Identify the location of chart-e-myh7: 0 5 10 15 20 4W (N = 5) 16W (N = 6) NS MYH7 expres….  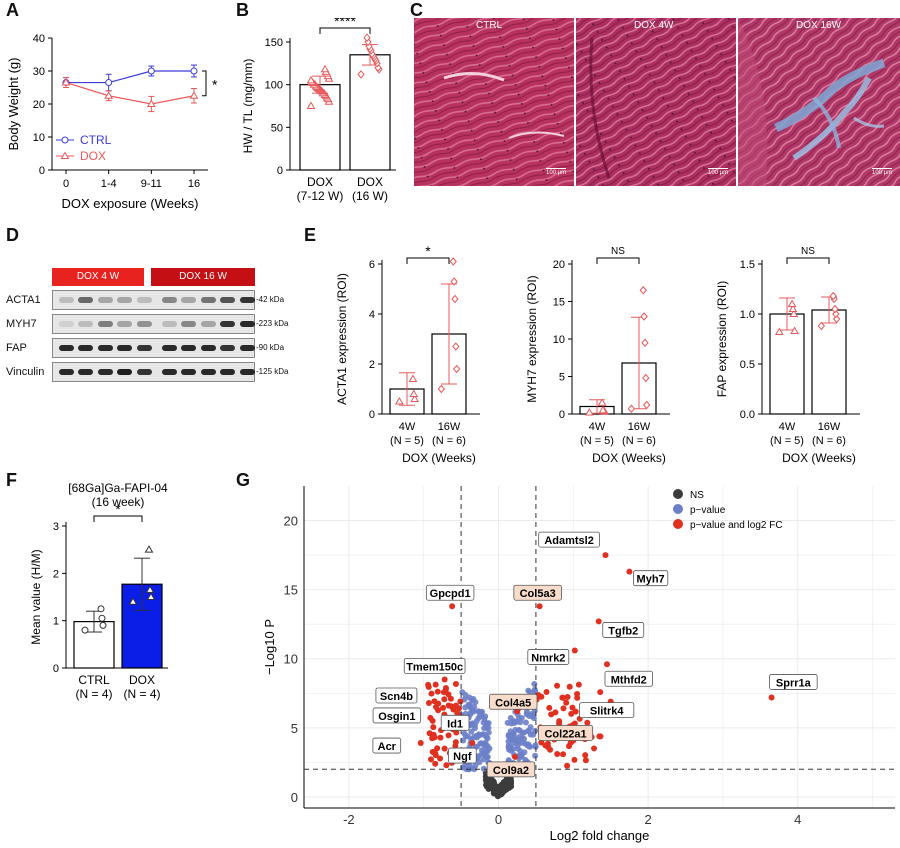
(597, 355).